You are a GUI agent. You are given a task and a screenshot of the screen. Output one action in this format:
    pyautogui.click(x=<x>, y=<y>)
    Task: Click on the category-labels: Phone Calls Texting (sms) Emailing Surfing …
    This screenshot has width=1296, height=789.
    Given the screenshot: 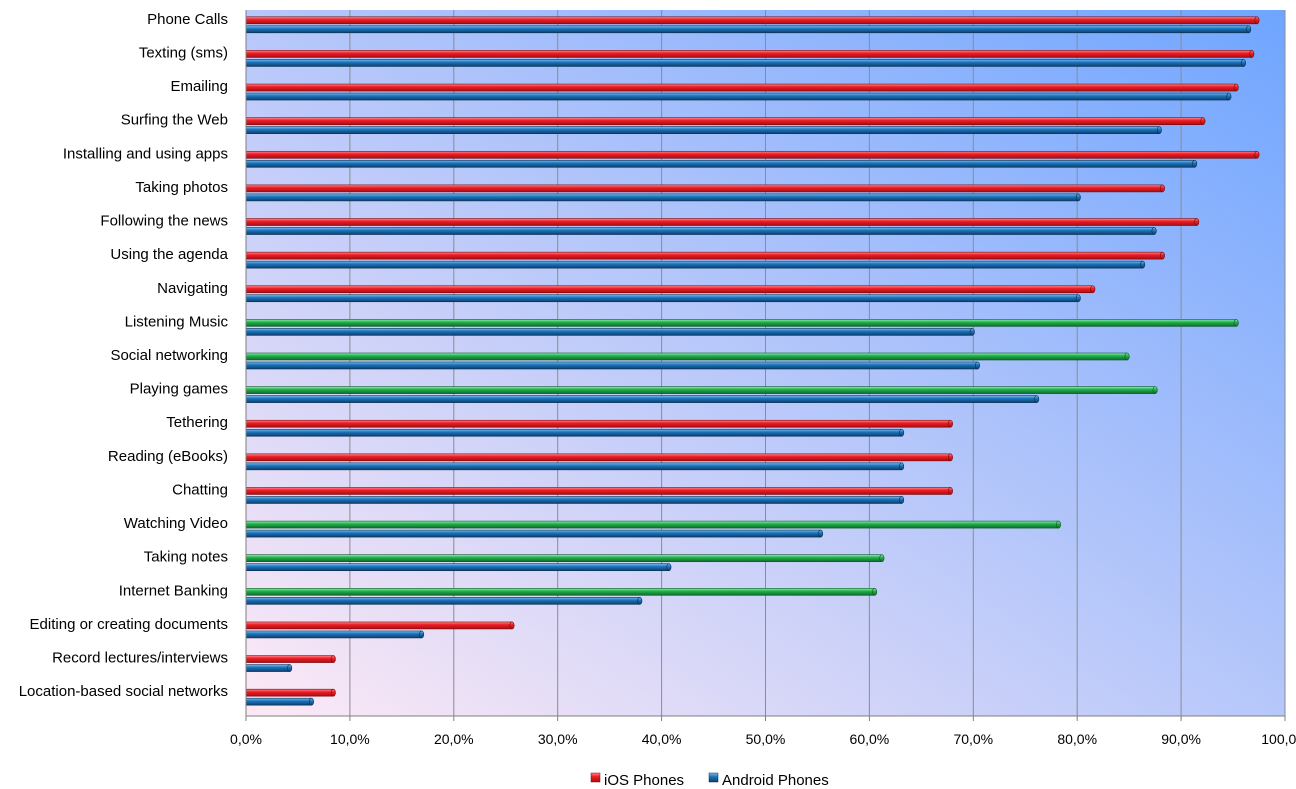 What is the action you would take?
    pyautogui.click(x=124, y=355)
    